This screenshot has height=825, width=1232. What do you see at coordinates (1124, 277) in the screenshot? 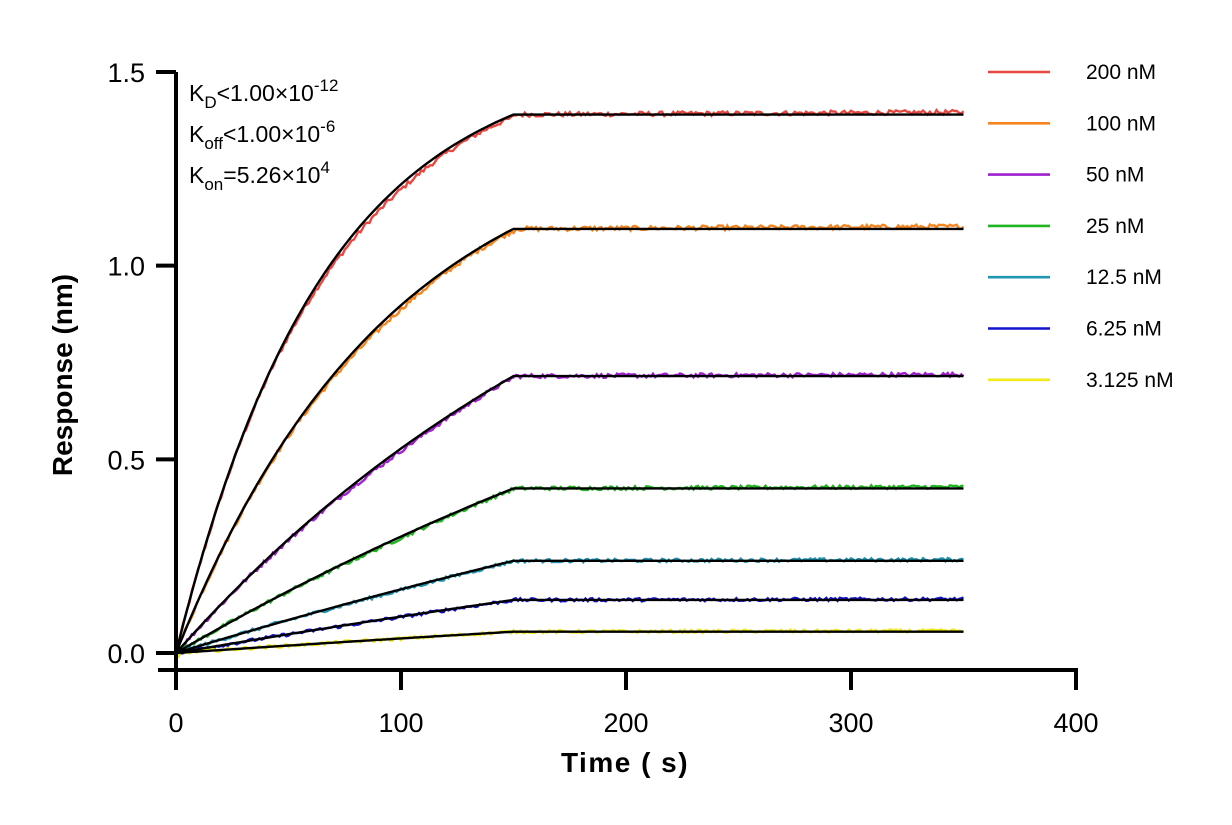
I see `legend-label-12-5-nM: 12.5 nM` at bounding box center [1124, 277].